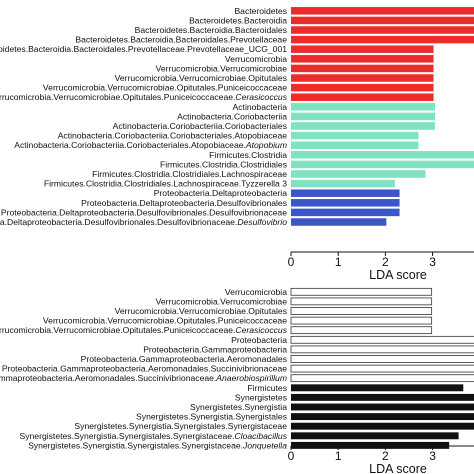 The width and height of the screenshot is (474, 474). Describe the element at coordinates (215, 349) in the screenshot. I see `category-label: Proteobacteria.Gammaproteobacteria` at that location.